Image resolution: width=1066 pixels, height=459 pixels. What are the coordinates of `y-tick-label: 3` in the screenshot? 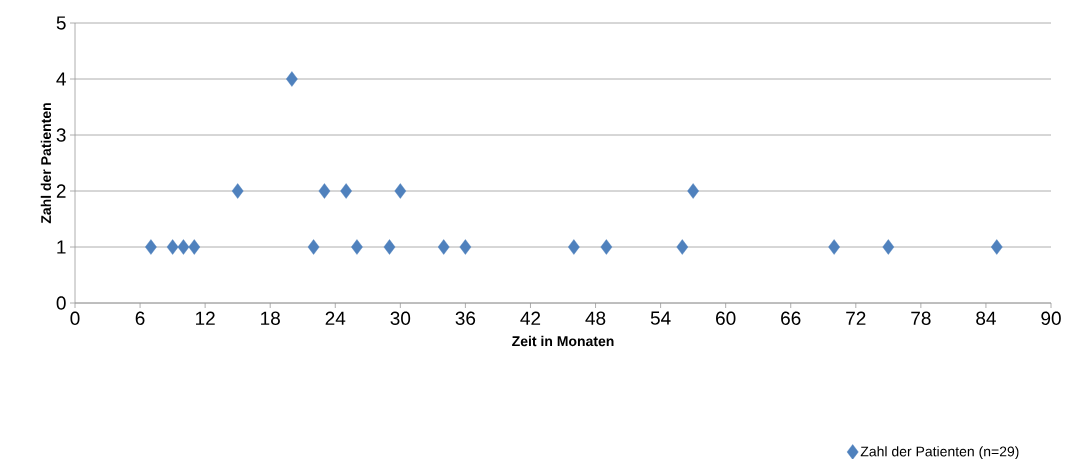 It's located at (61, 135).